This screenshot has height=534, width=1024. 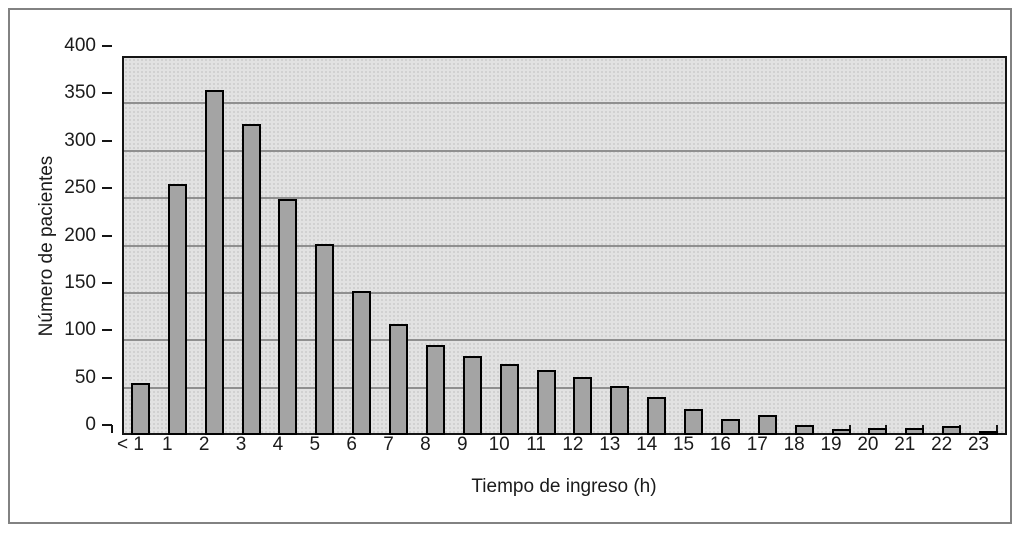 I want to click on x-tick-label: 10, so click(x=499, y=444).